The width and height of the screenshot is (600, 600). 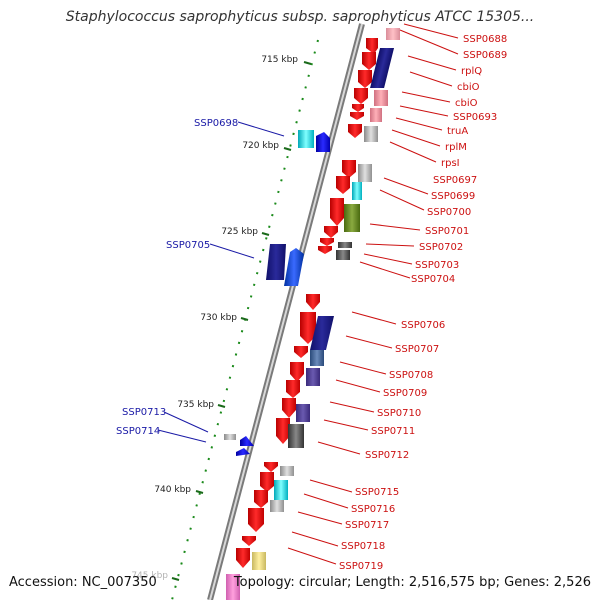 What do you see at coordinates (243, 558) in the screenshot?
I see `gene-ssp0719` at bounding box center [243, 558].